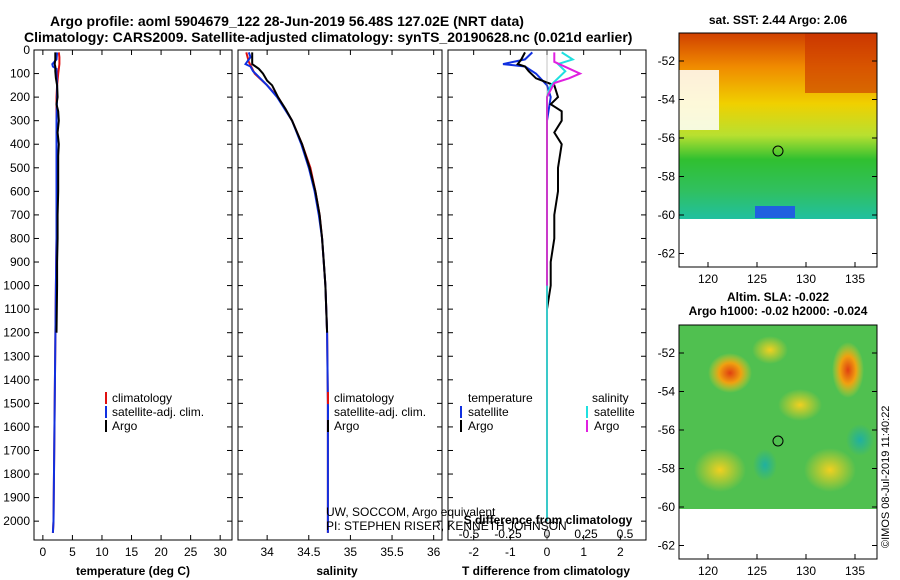 The image size is (900, 580). Describe the element at coordinates (20, 262) in the screenshot. I see `y-tick-label: 900` at that location.